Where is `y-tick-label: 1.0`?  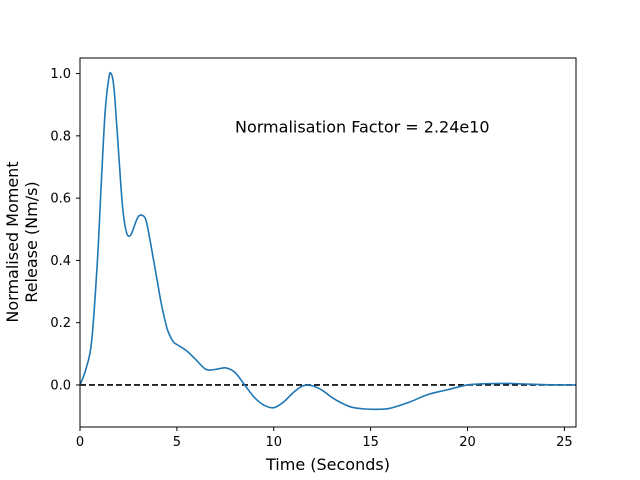
y-tick-label: 1.0 is located at coordinates (60, 74).